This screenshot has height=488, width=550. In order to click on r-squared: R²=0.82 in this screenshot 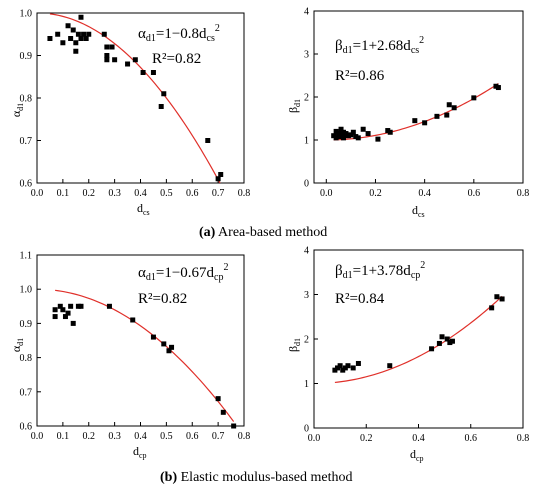, I will do `click(162, 299)`.